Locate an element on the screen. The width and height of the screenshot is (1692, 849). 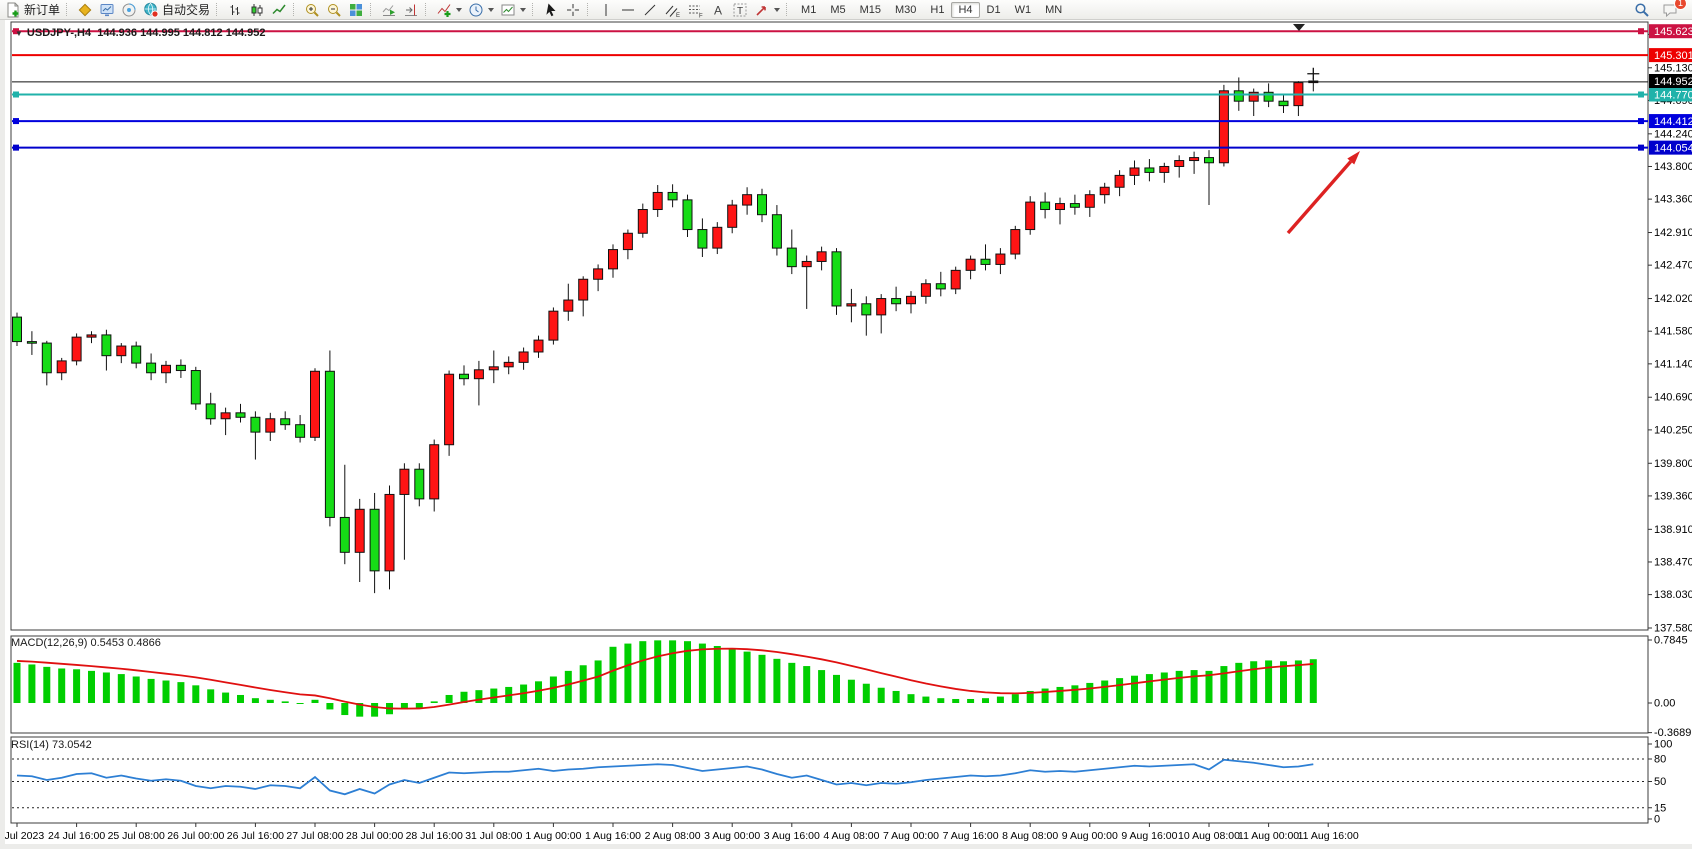
zoom-out-icon is located at coordinates (334, 10).